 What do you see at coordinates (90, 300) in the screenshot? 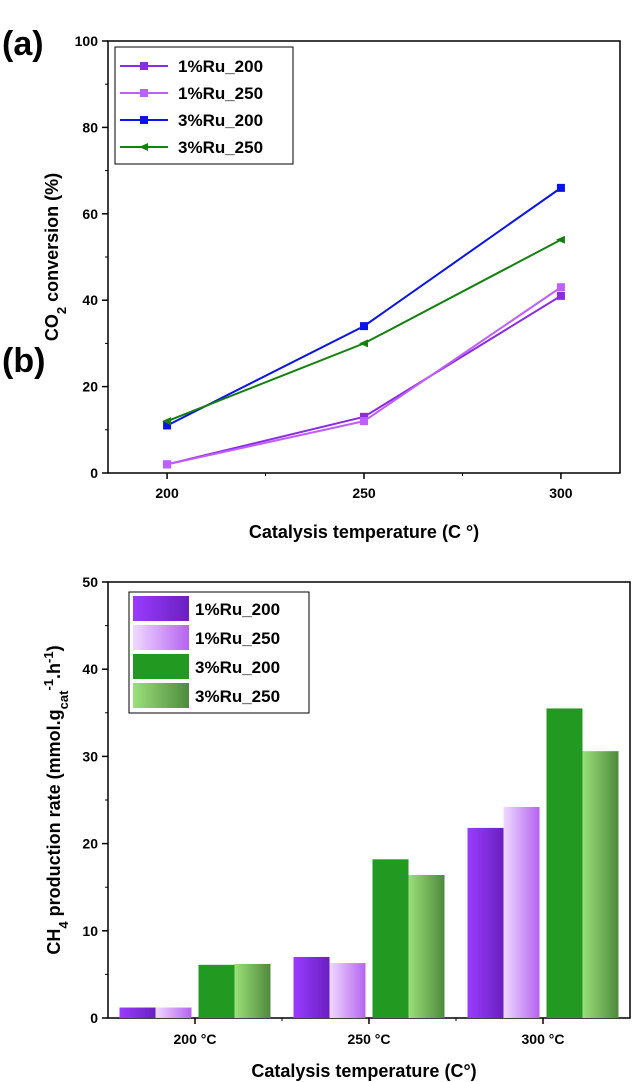
I see `a-y-tick-label: 40` at bounding box center [90, 300].